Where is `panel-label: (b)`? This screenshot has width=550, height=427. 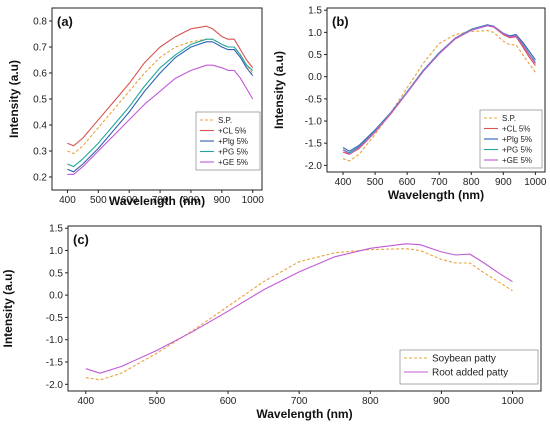 panel-label: (b) is located at coordinates (340, 21).